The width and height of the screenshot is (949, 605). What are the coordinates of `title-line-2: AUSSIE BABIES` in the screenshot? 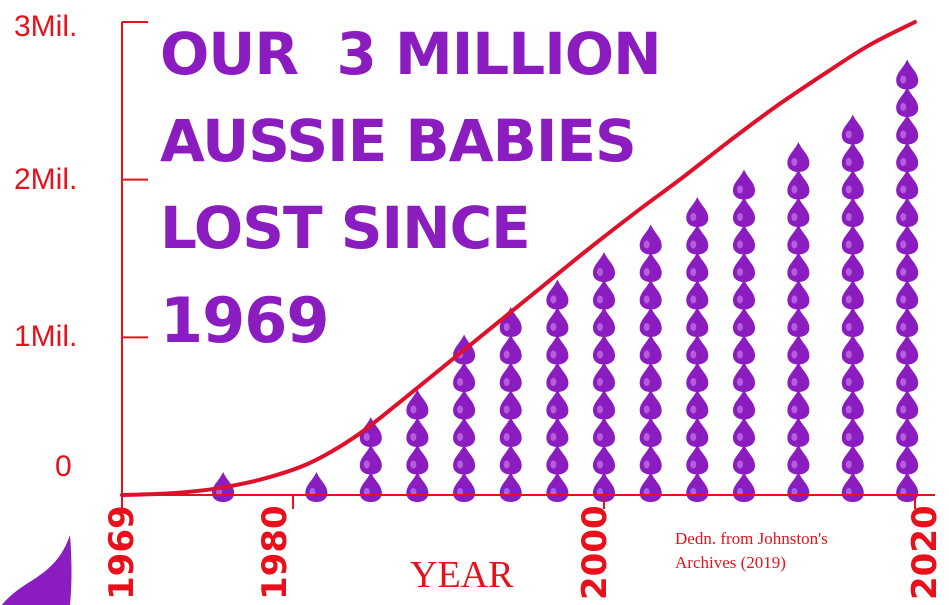 It's located at (398, 141).